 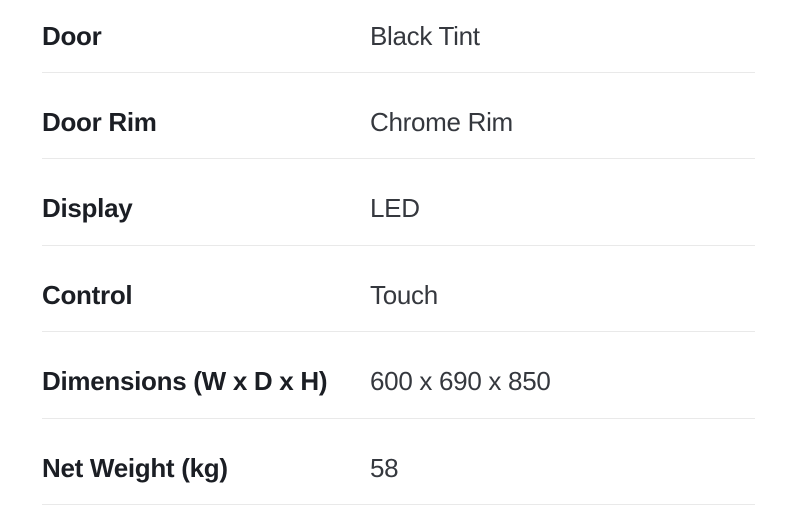 I want to click on spec-value: 58, so click(x=384, y=467).